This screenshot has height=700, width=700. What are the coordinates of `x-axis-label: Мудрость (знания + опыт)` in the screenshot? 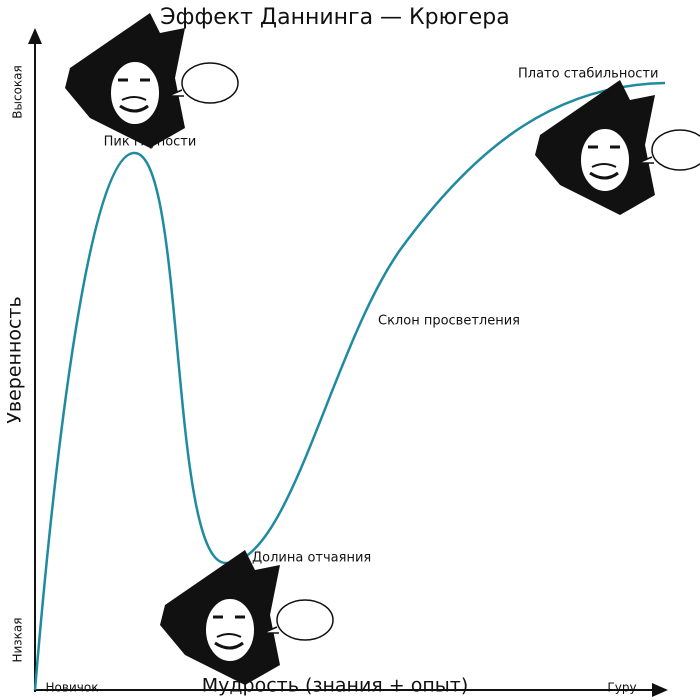 It's located at (335, 686).